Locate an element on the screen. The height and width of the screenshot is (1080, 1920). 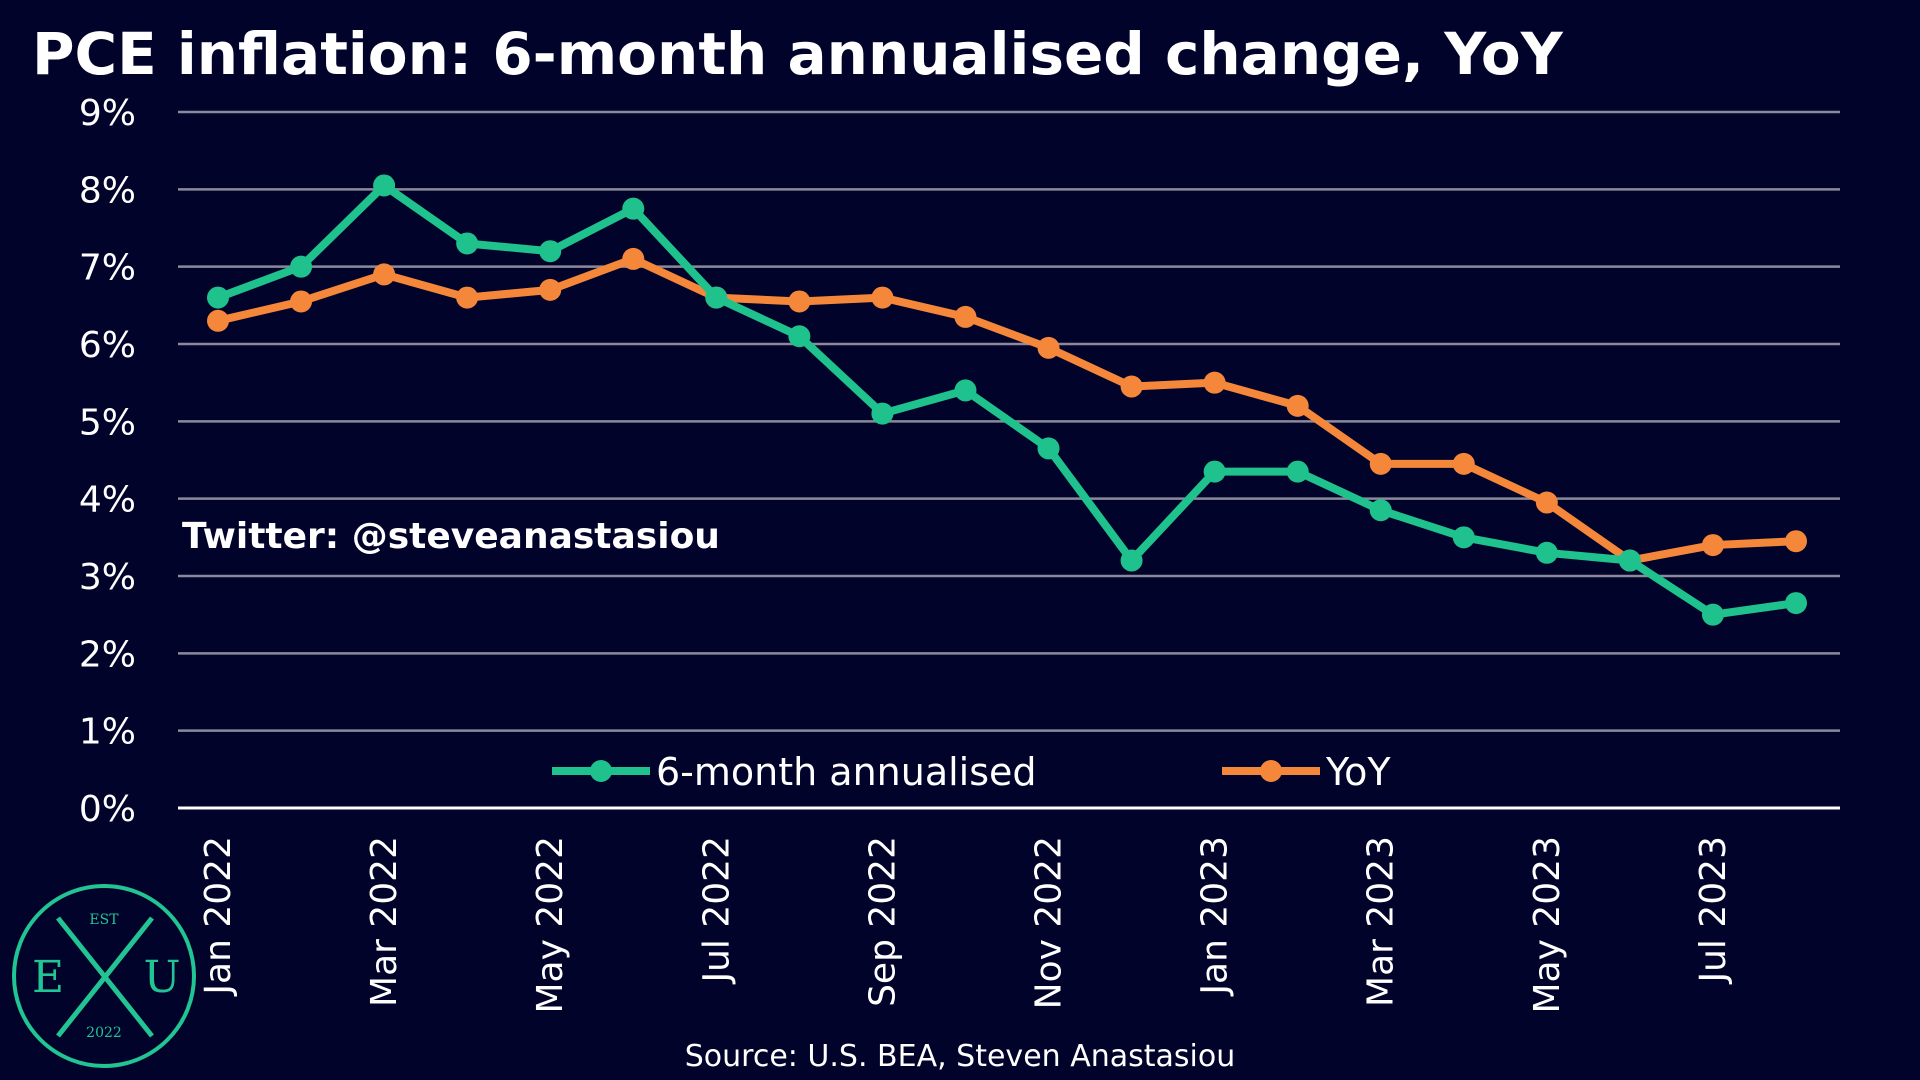
exu-logo: EST E U 2022 is located at coordinates (104, 976).